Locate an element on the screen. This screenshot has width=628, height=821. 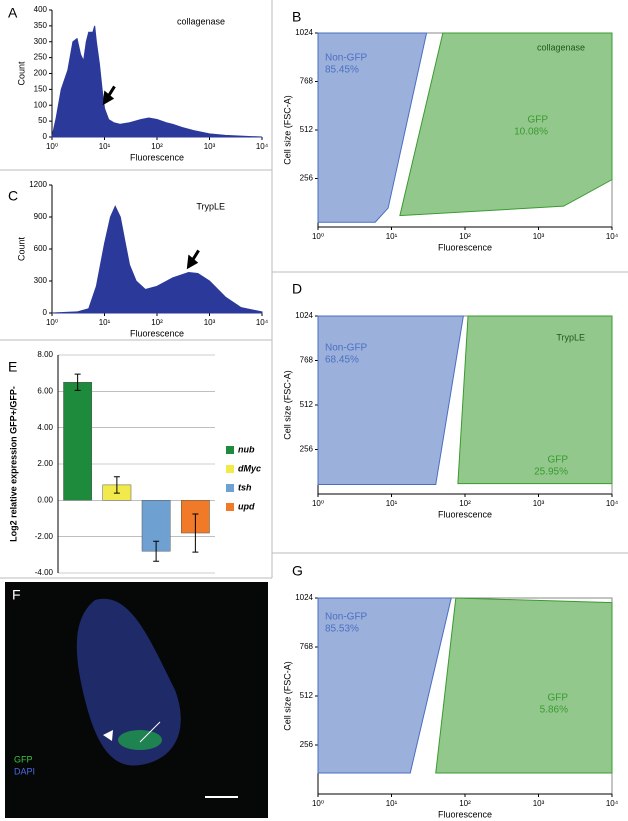
legend-label: upd is located at coordinates (246, 506).